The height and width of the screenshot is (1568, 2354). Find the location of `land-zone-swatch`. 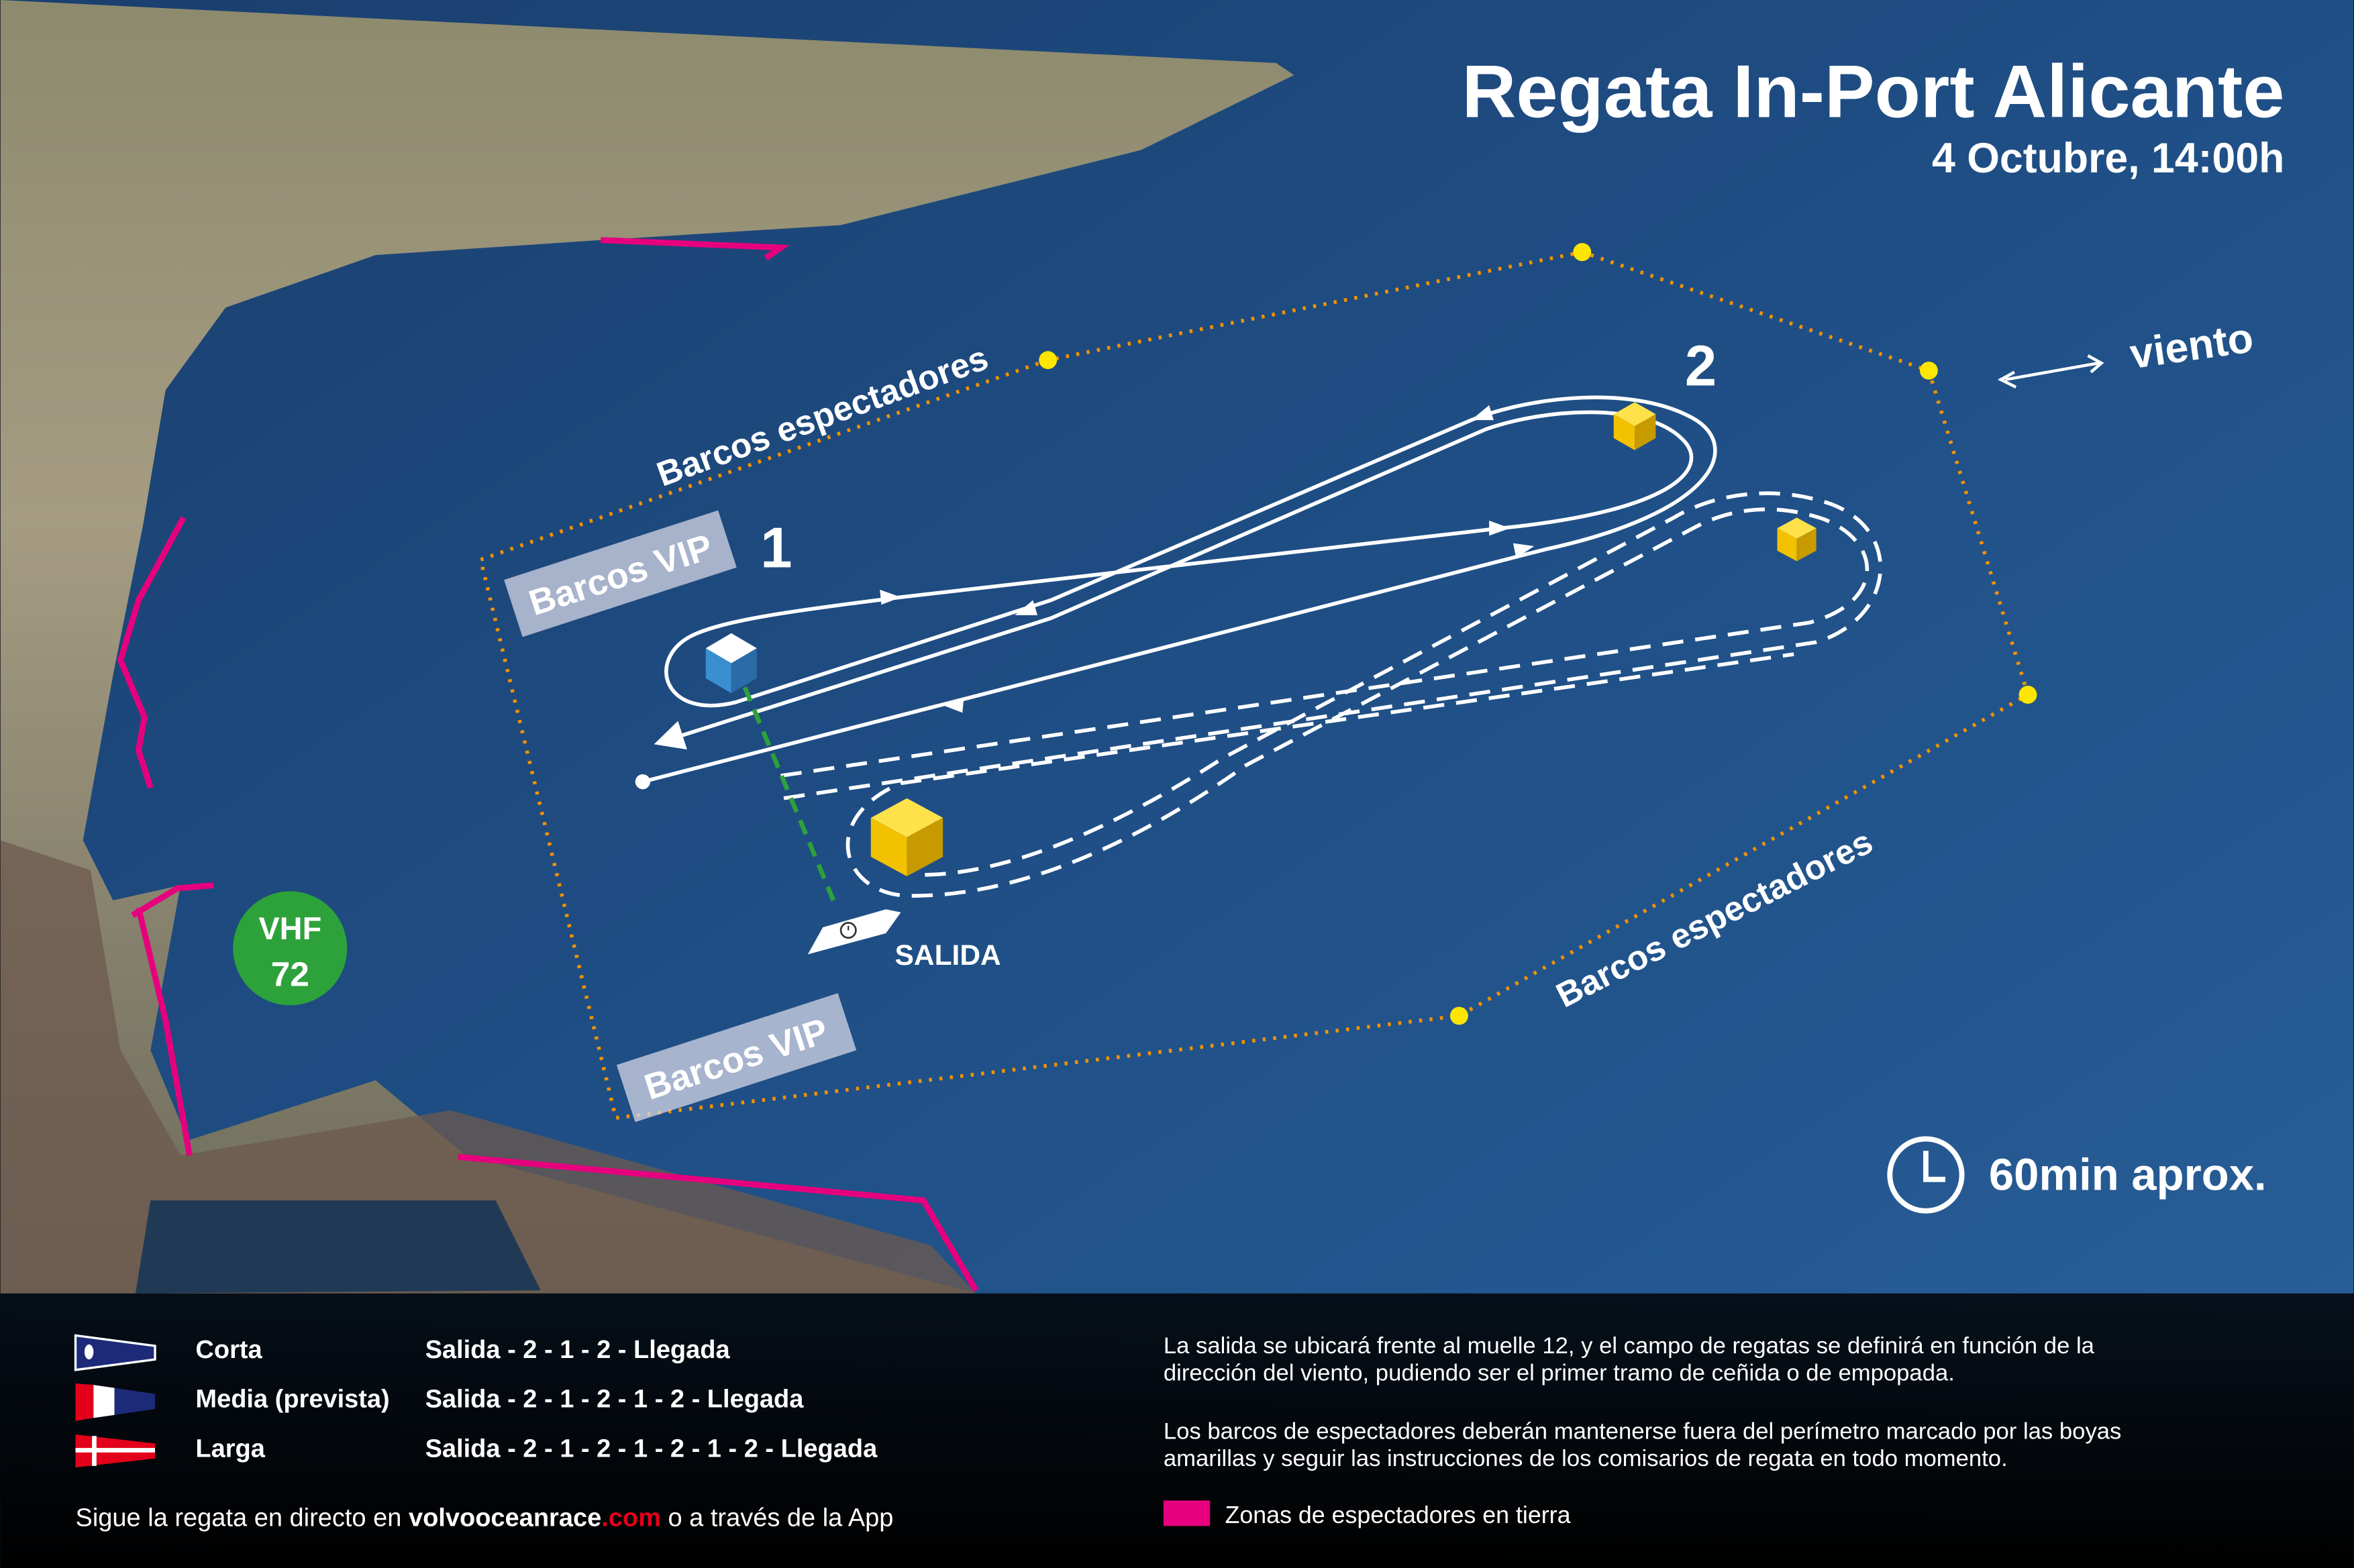

land-zone-swatch is located at coordinates (1187, 1513).